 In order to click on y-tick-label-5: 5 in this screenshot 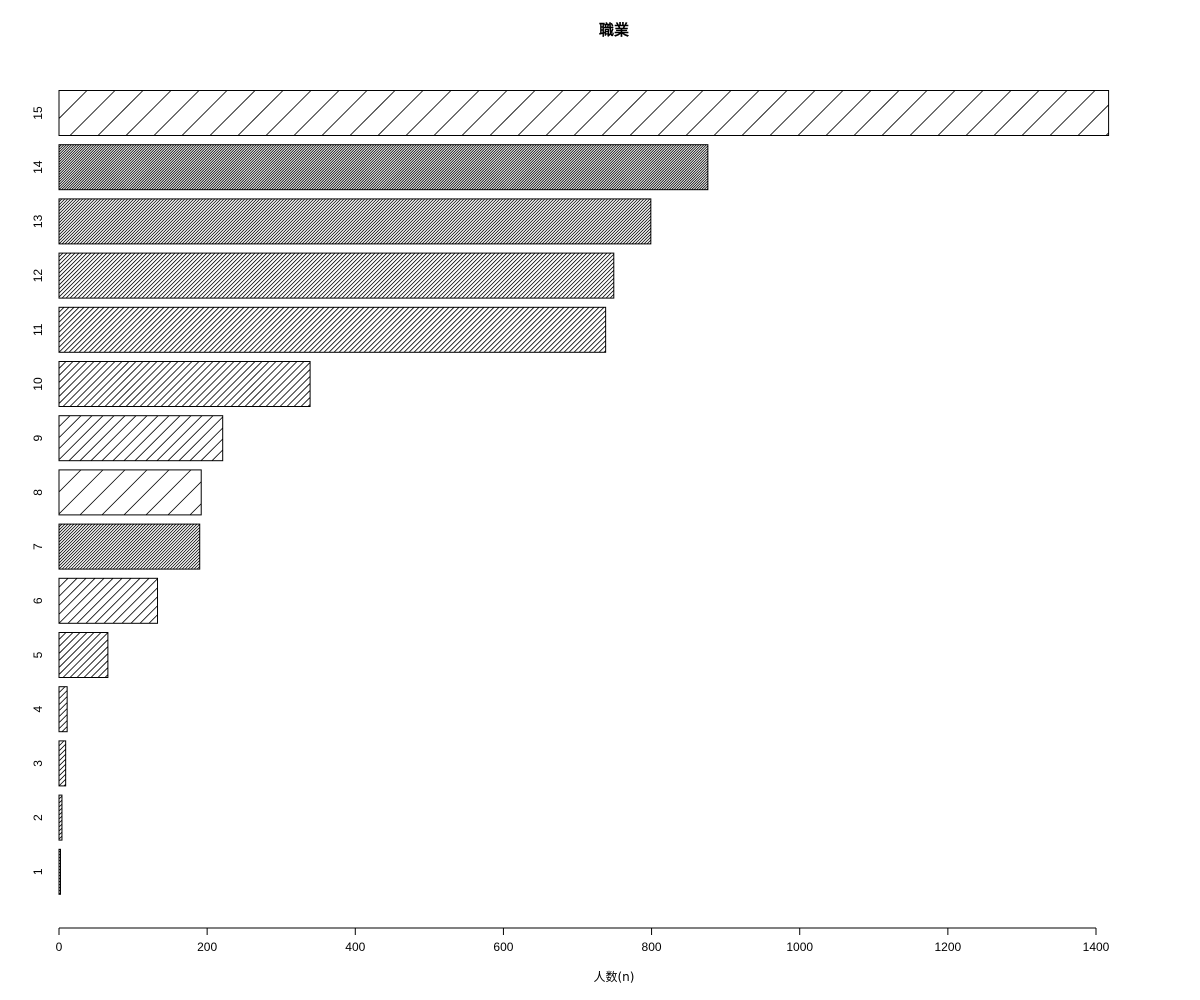, I will do `click(38, 654)`.